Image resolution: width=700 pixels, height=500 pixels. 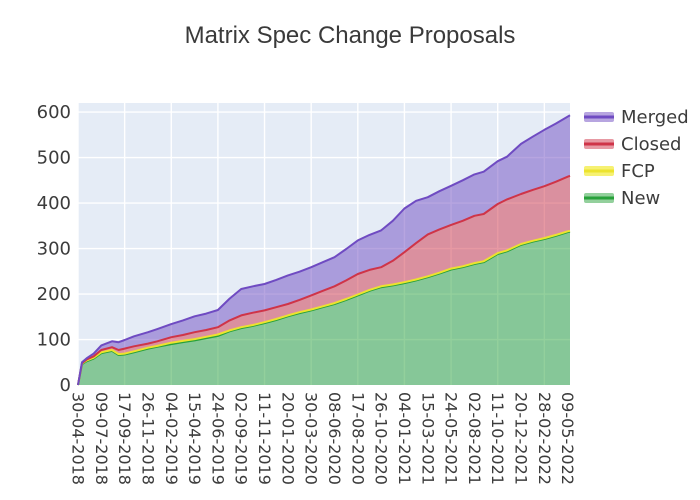 What do you see at coordinates (171, 438) in the screenshot?
I see `x-tick-label: 04-02-2019` at bounding box center [171, 438].